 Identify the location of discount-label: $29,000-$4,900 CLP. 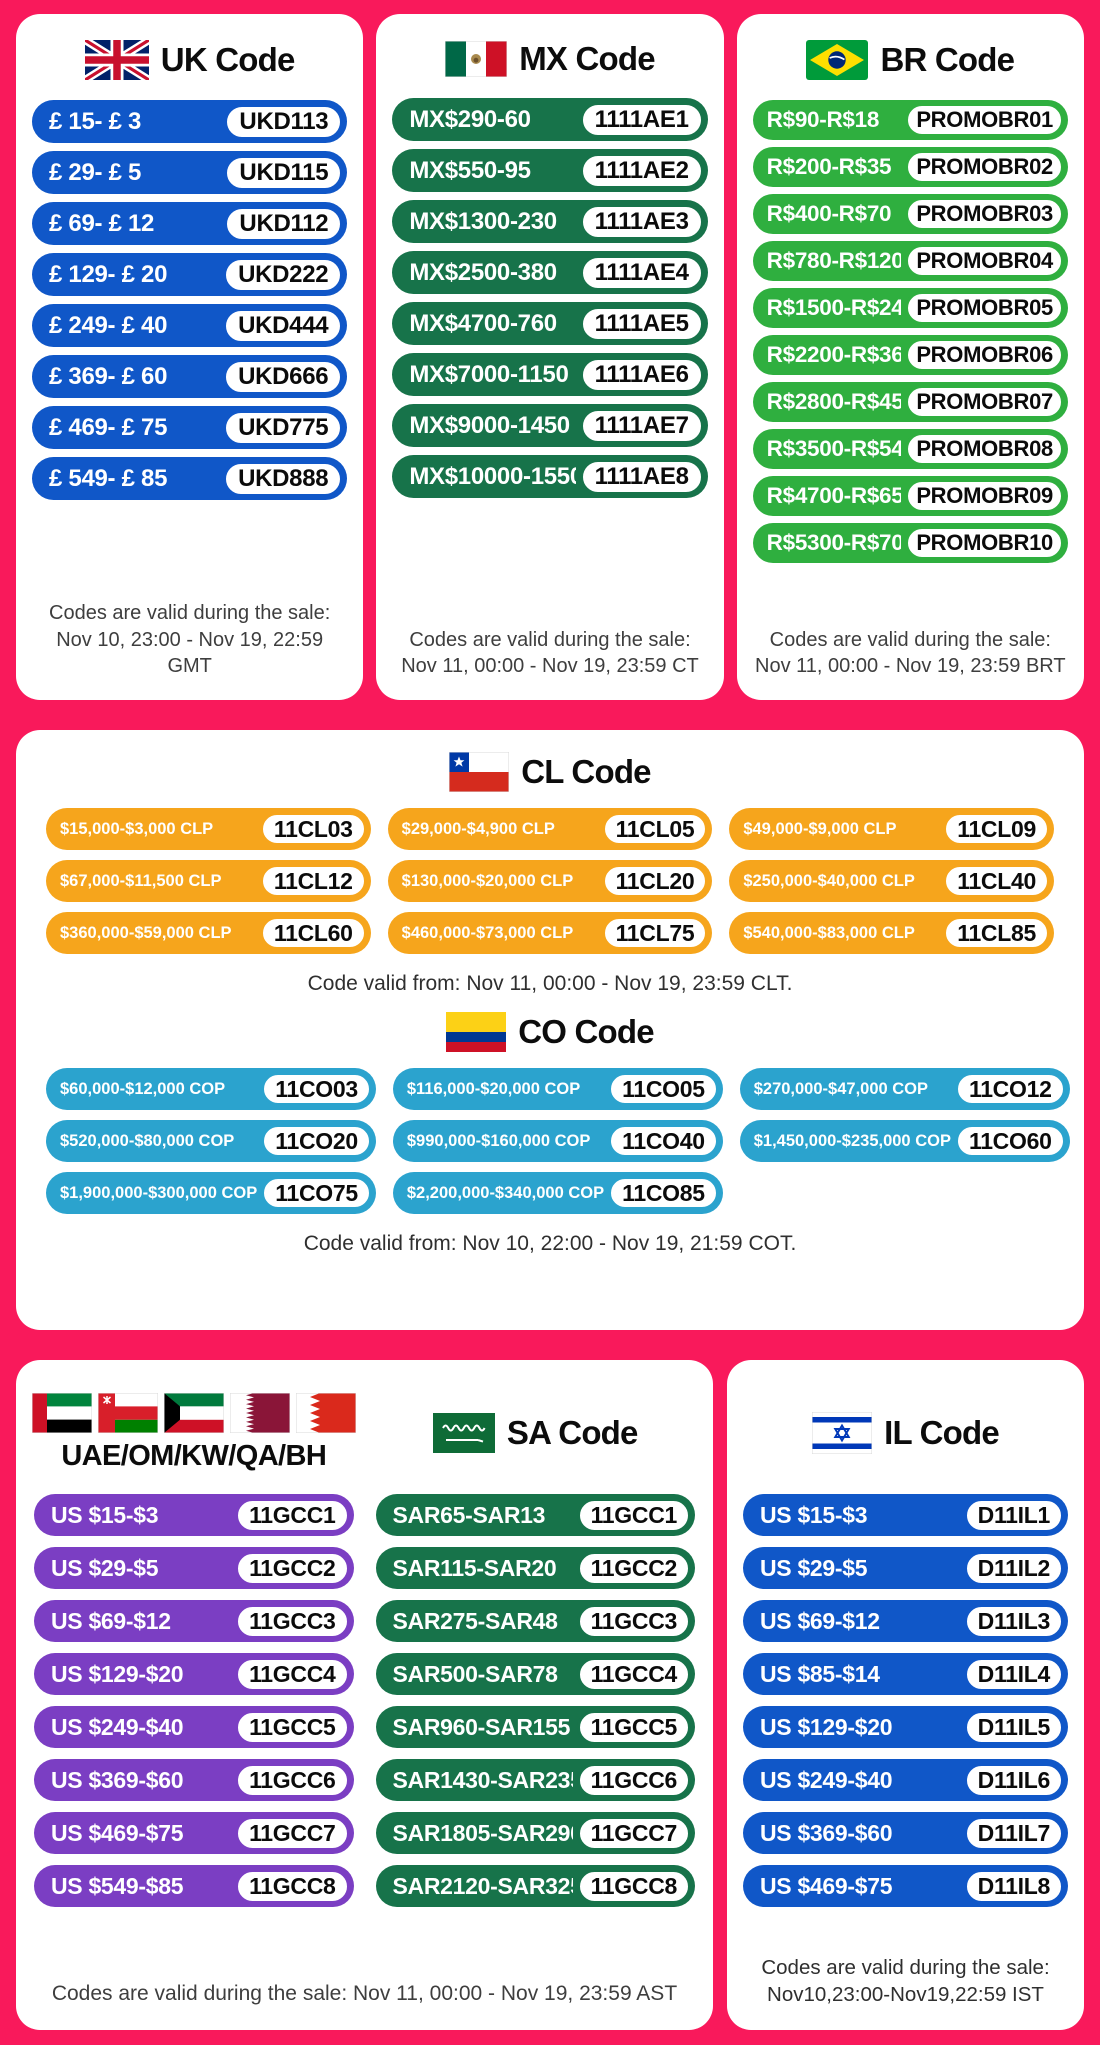
(478, 828).